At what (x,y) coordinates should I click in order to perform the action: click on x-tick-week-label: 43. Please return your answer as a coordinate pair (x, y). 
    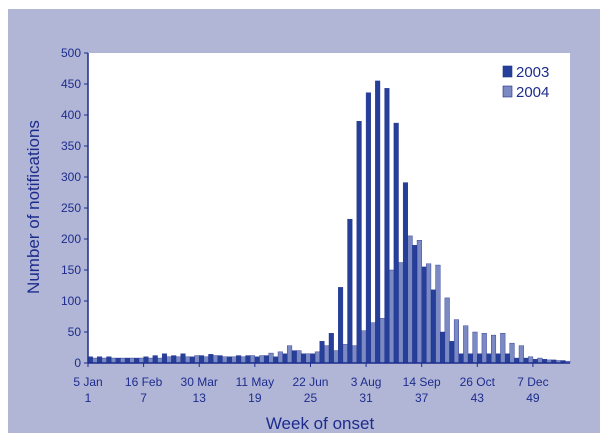
    Looking at the image, I should click on (478, 398).